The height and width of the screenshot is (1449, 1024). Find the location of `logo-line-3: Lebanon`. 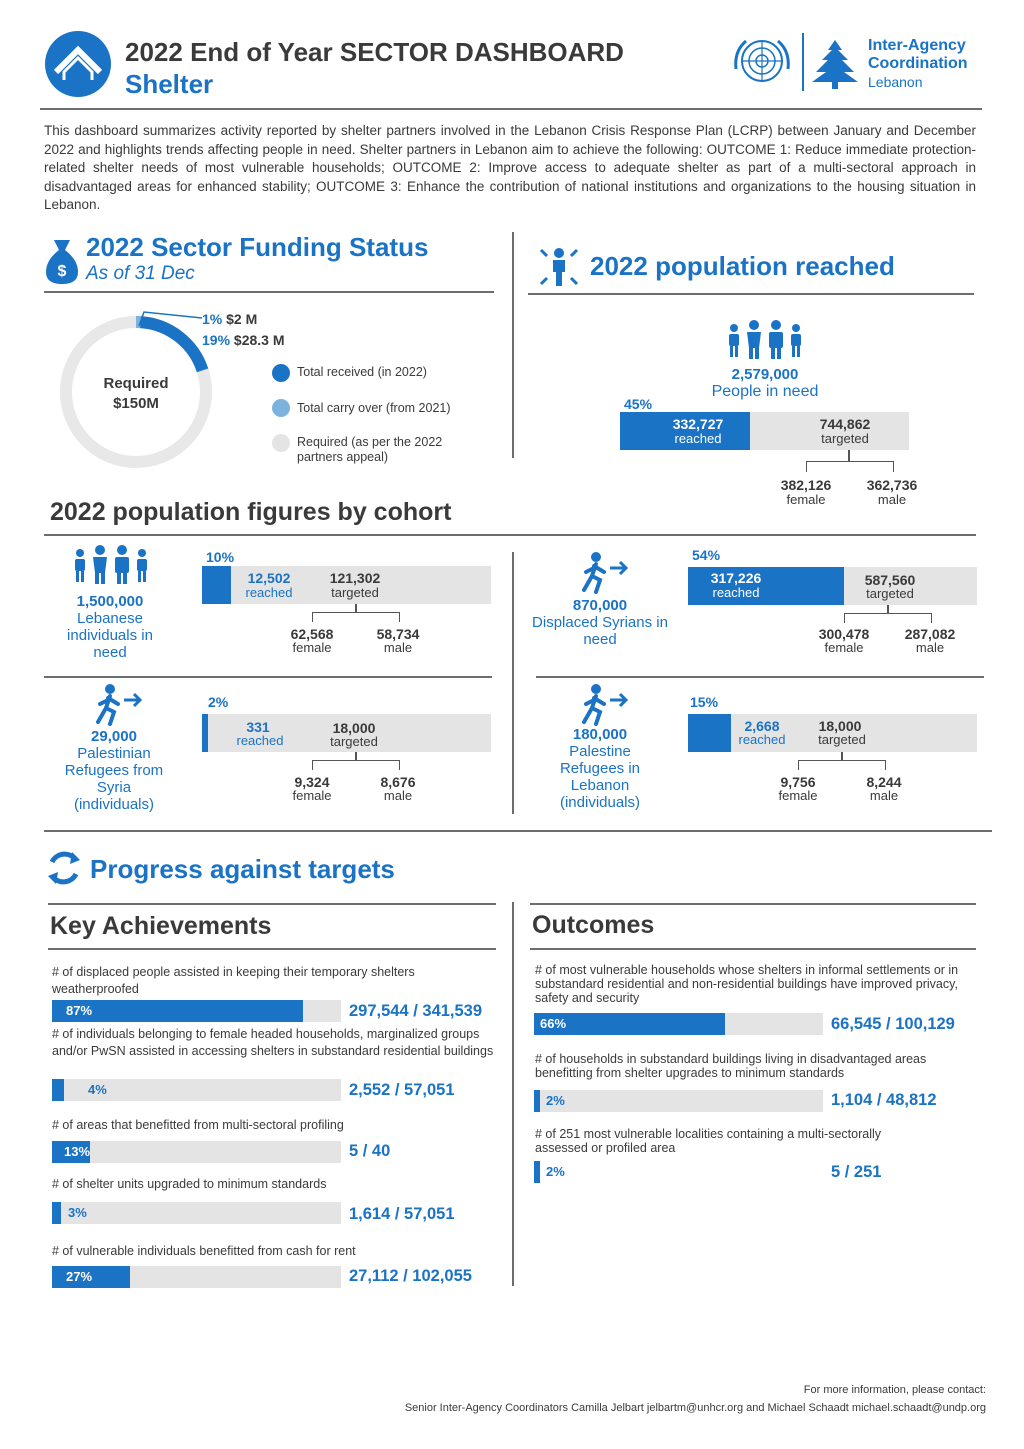

logo-line-3: Lebanon is located at coordinates (895, 82).